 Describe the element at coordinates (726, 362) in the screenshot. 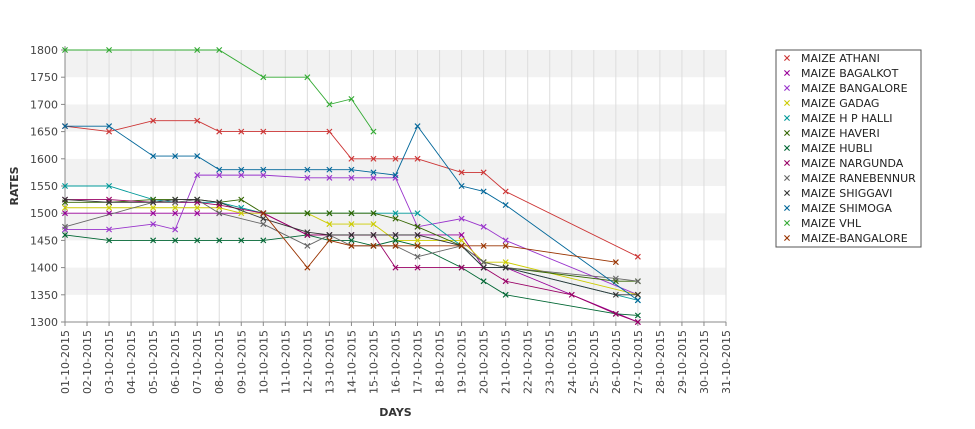

I see `x-tick-label: 31-10-2015` at that location.